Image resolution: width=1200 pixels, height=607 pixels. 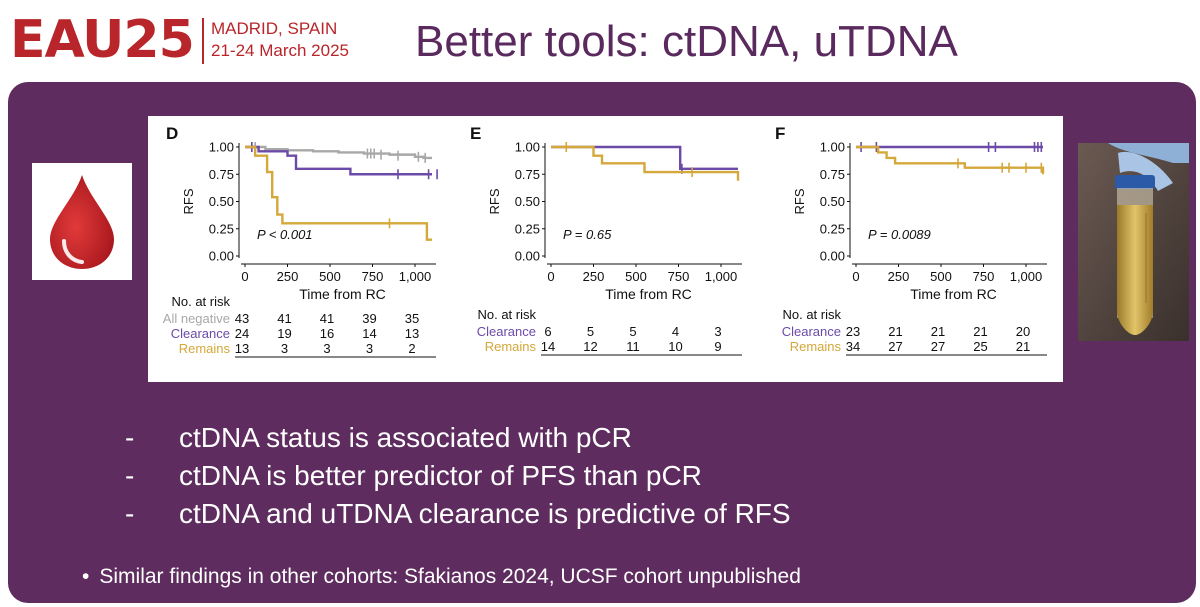 What do you see at coordinates (274, 28) in the screenshot?
I see `conference-location: MADRID, SPAIN` at bounding box center [274, 28].